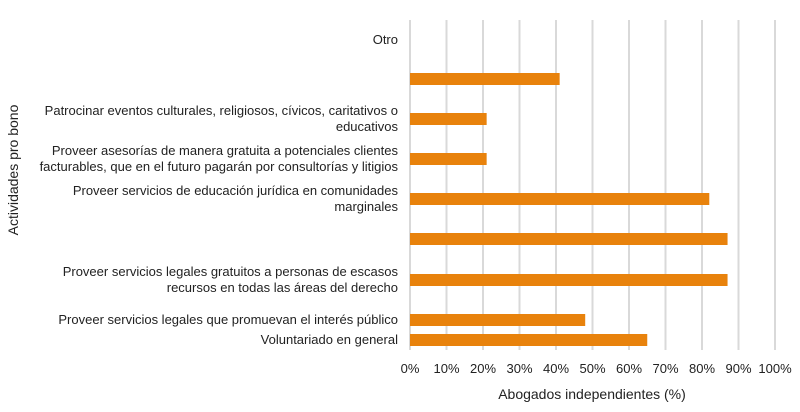 This screenshot has width=800, height=412. I want to click on x-tick-label: 10%, so click(446, 368).